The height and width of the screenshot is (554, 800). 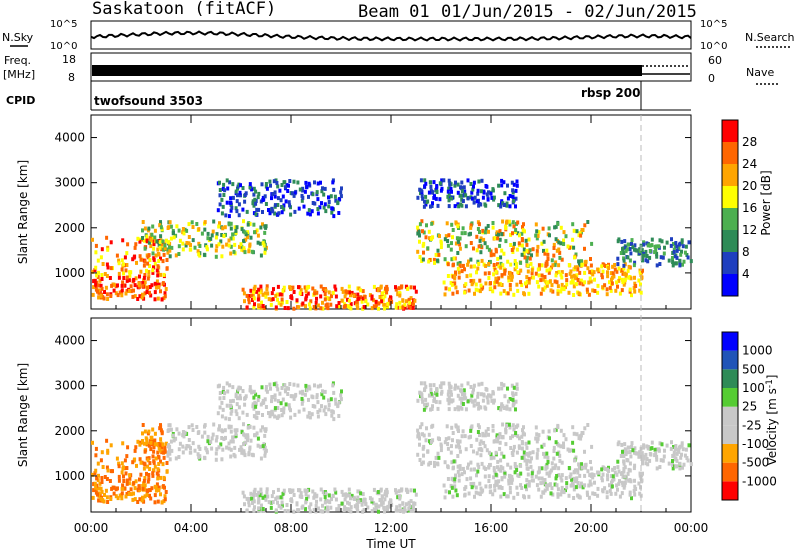 I want to click on noise-panel: N.Sky 10^5 10^0 10^5 10^0 N.Search, so click(x=398, y=35).